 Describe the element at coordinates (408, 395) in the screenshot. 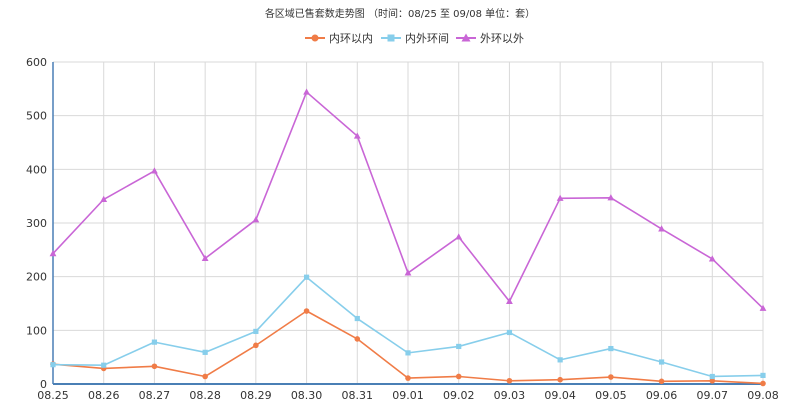

I see `x-tick-label: 09.01` at that location.